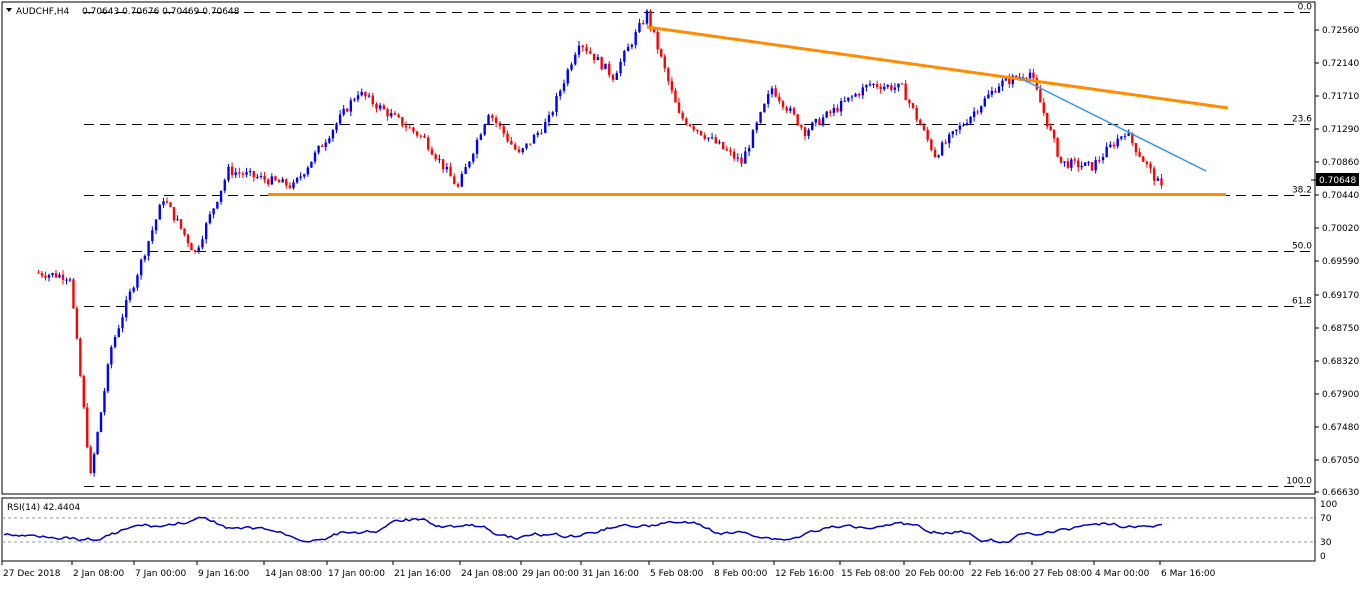 Image resolution: width=1362 pixels, height=589 pixels. What do you see at coordinates (1340, 97) in the screenshot?
I see `price-tick-label: 0.71710` at bounding box center [1340, 97].